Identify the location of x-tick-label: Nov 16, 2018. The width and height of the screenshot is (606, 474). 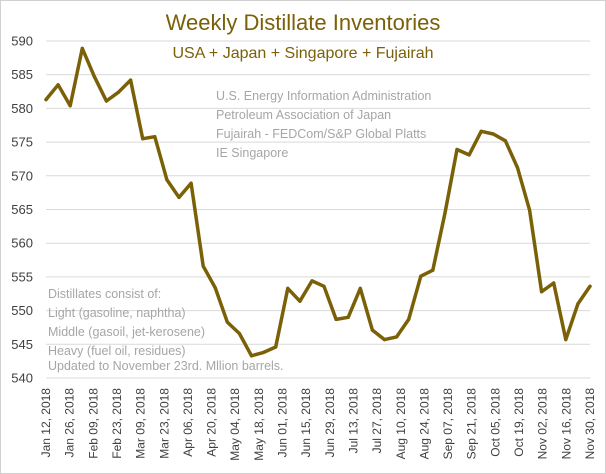
(566, 424).